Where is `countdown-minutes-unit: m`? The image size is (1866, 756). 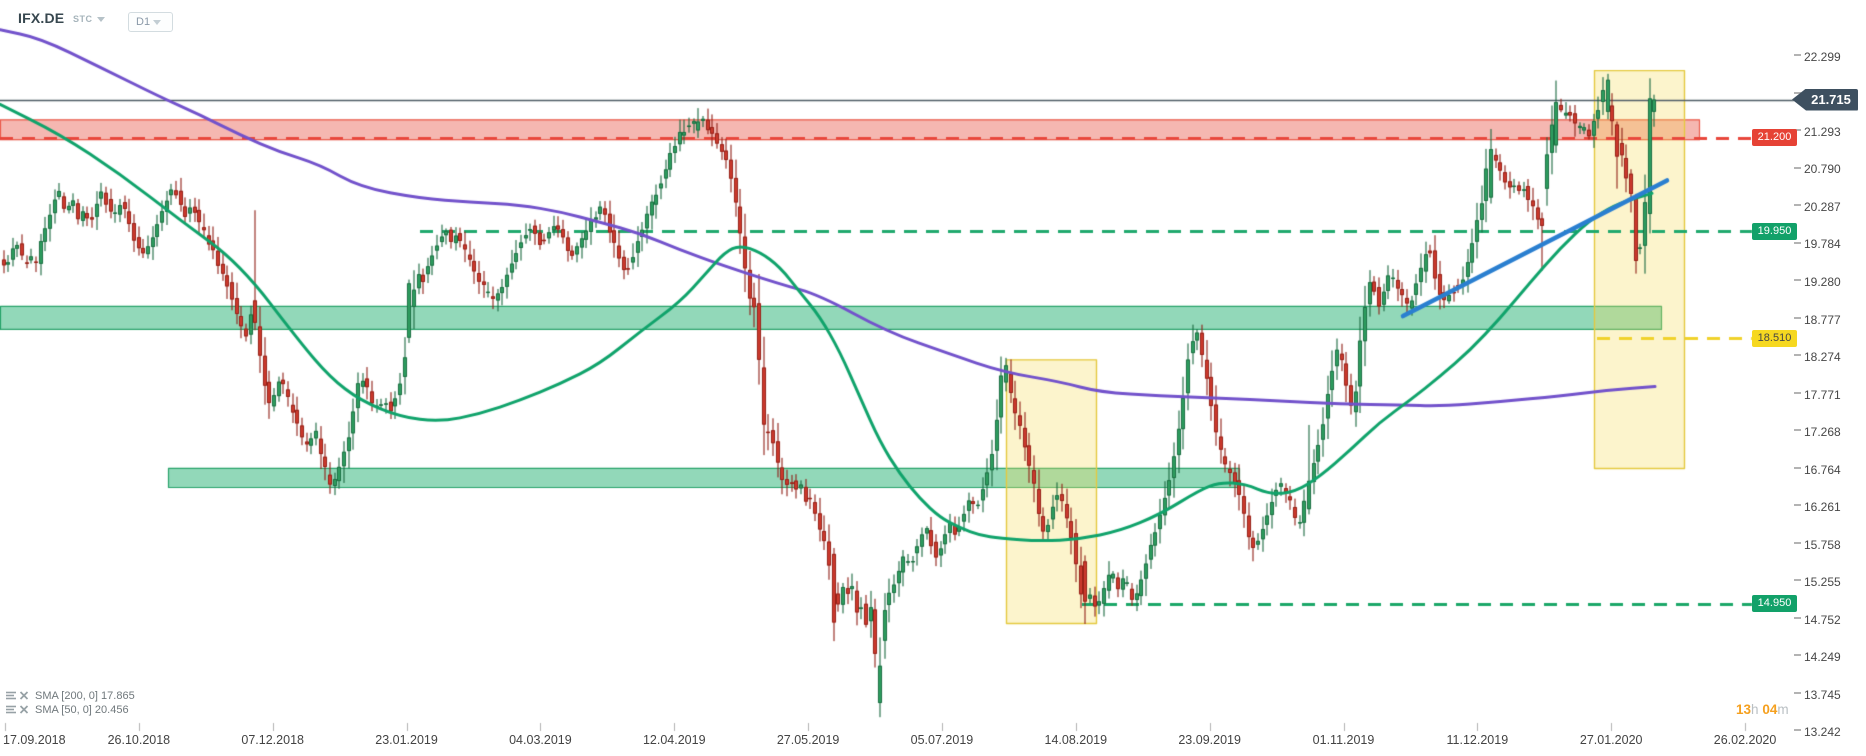
countdown-minutes-unit: m is located at coordinates (1783, 709).